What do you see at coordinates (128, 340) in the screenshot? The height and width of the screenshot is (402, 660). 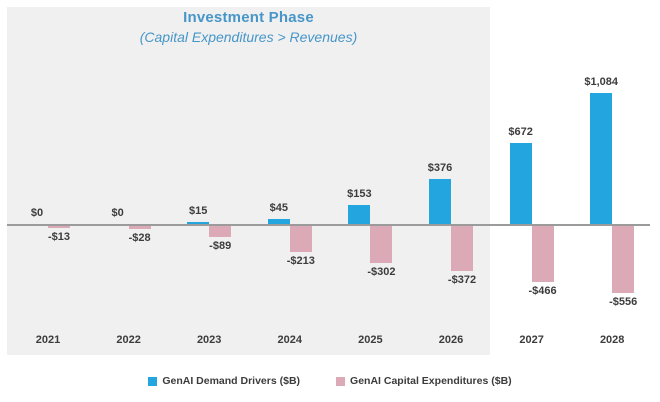 I see `x-axis-label-2022: 2022` at bounding box center [128, 340].